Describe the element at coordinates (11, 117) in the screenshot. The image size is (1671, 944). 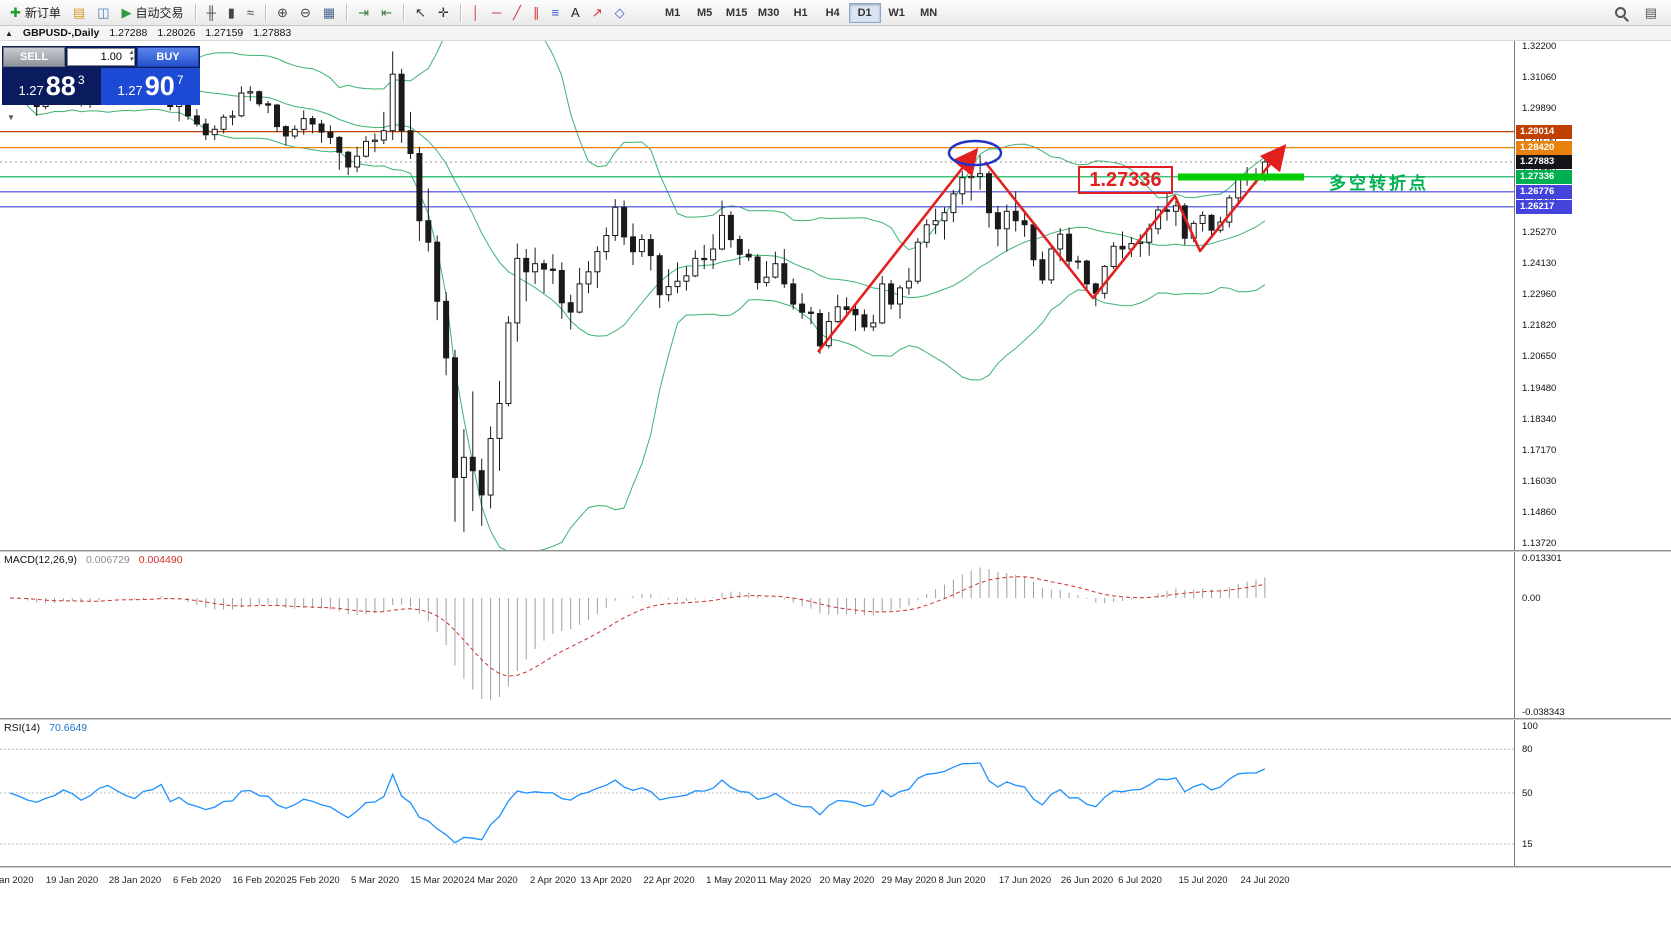
I see `panel-collapse-icon: ▼` at that location.